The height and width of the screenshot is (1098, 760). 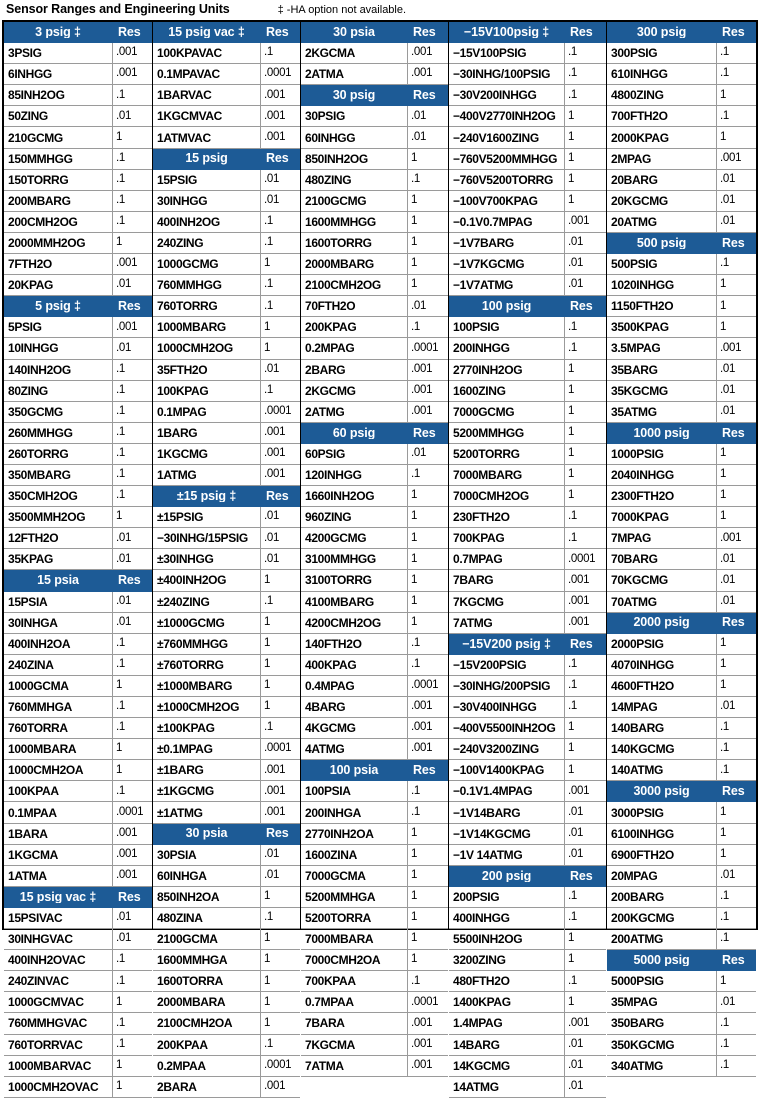 What do you see at coordinates (527, 602) in the screenshot?
I see `table-row: 7KGCMG .001` at bounding box center [527, 602].